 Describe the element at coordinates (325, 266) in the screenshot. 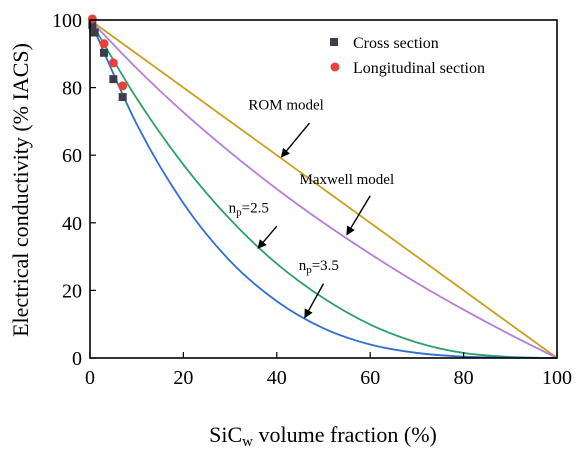

I see `annotation-np-3-5-rest: =3.5` at that location.